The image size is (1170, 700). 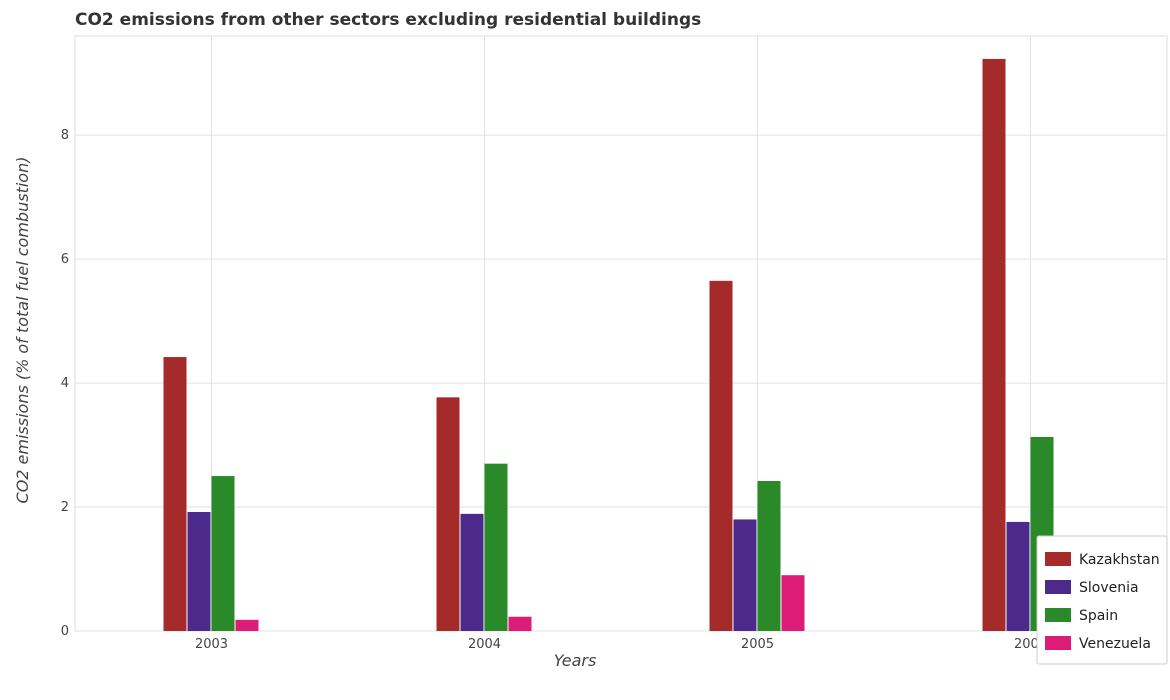 What do you see at coordinates (472, 572) in the screenshot?
I see `bar-slovenia-2004` at bounding box center [472, 572].